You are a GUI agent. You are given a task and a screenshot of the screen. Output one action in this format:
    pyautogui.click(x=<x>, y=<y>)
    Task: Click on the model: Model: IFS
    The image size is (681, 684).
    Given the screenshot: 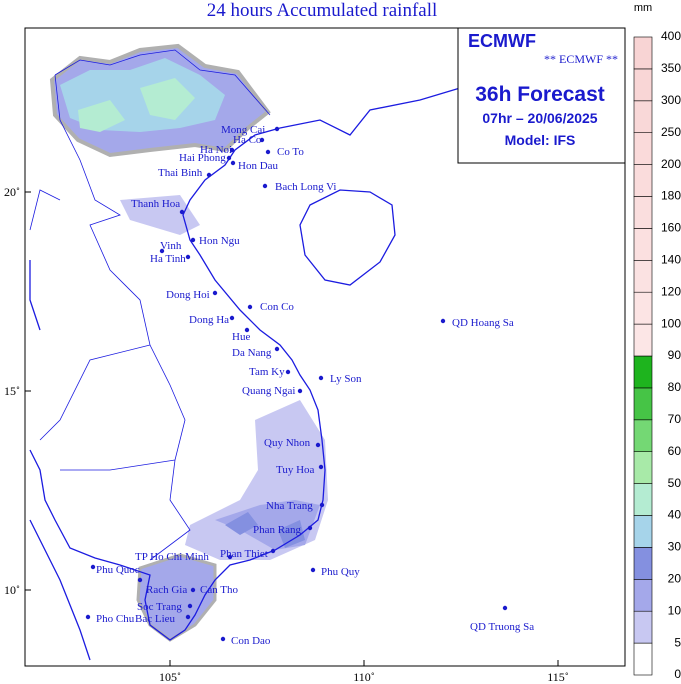 What is the action you would take?
    pyautogui.click(x=540, y=140)
    